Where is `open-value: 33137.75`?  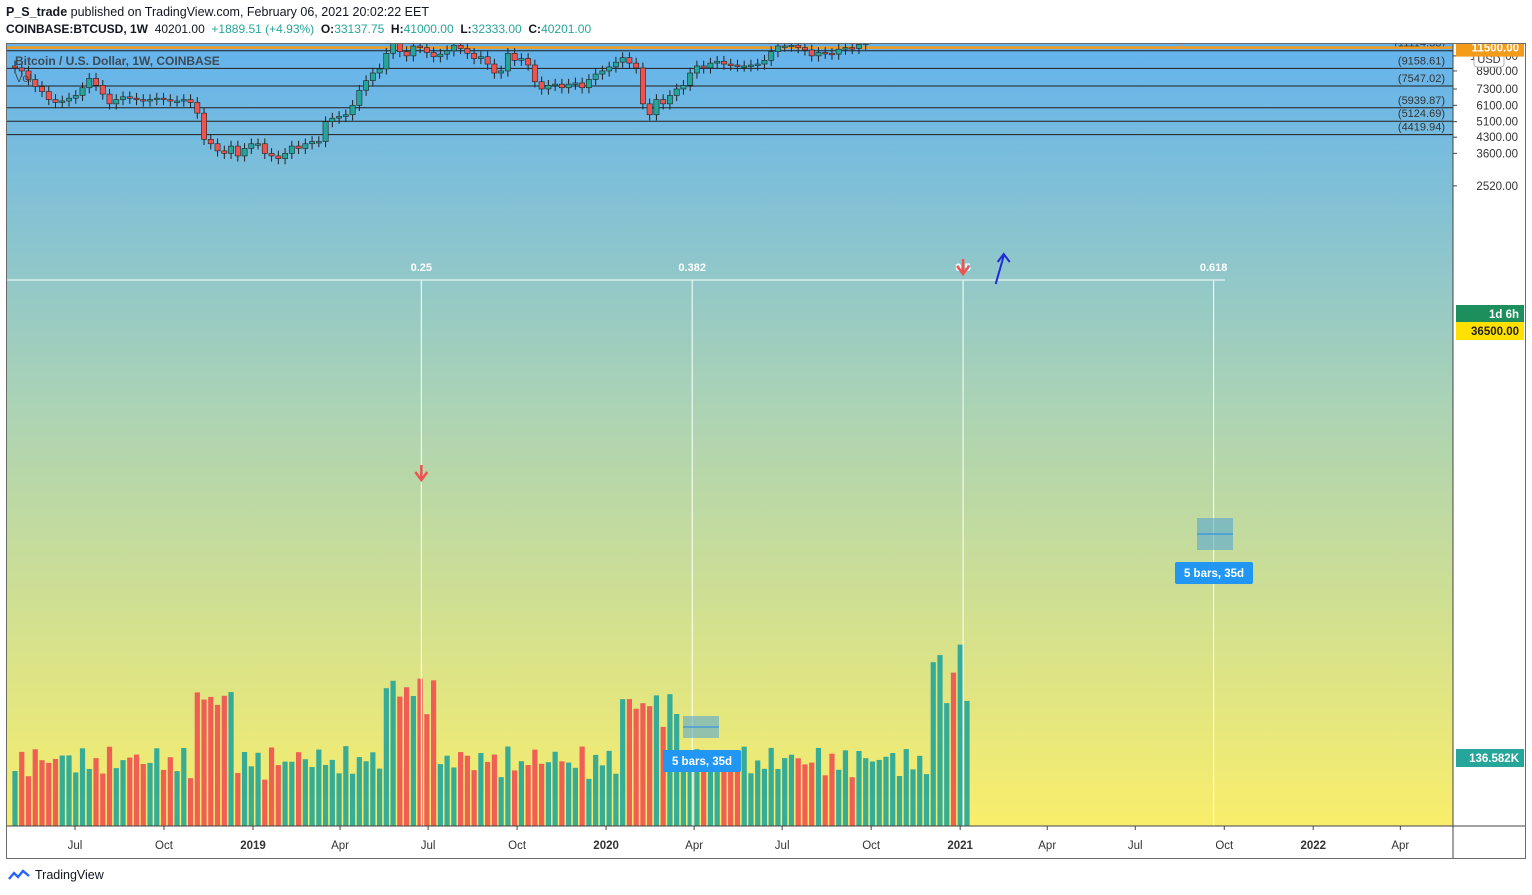 open-value: 33137.75 is located at coordinates (359, 29).